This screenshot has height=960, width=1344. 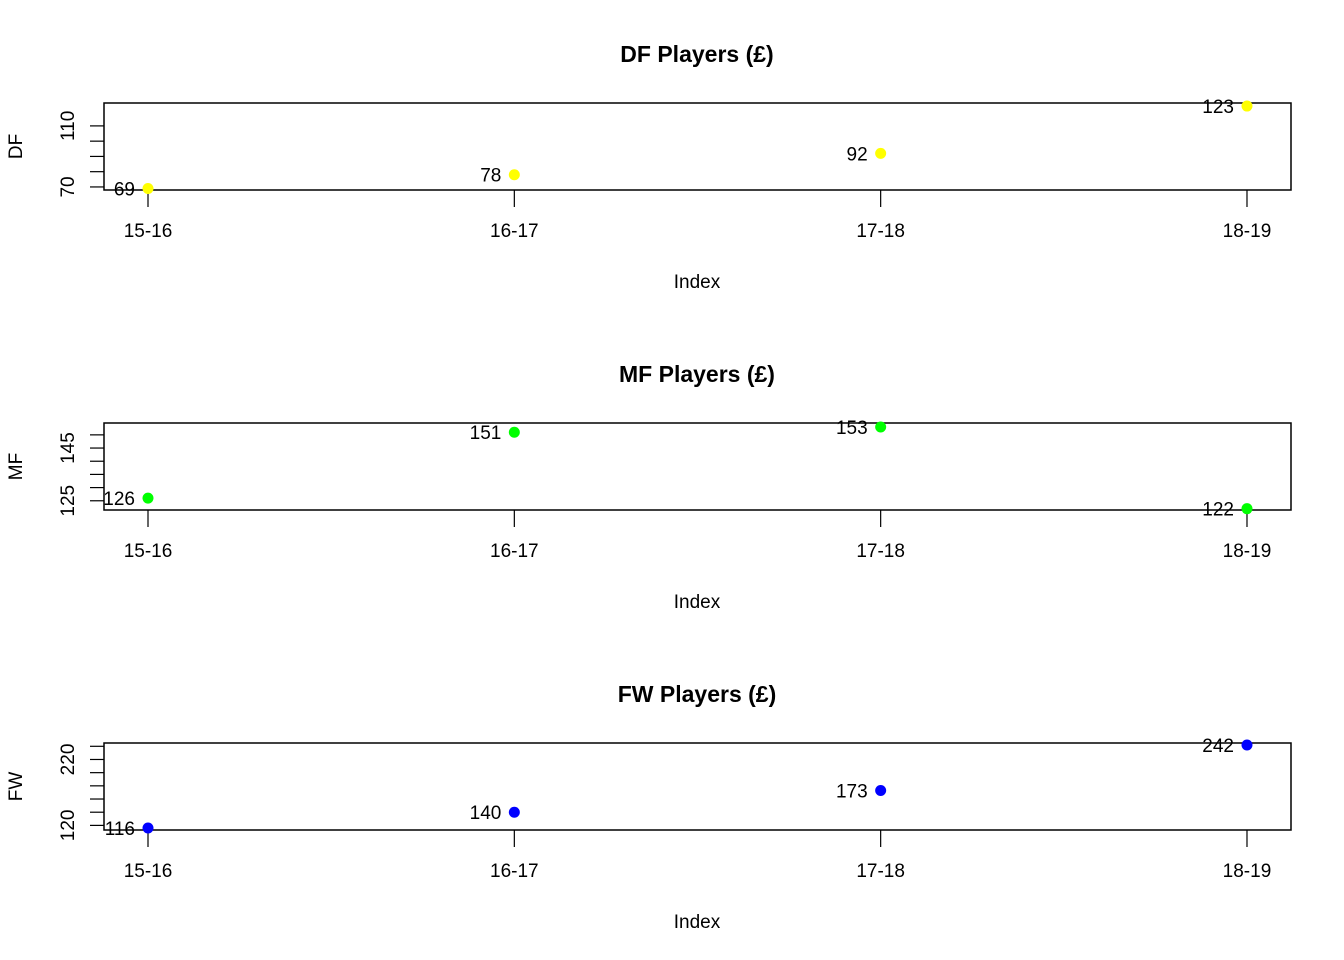 I want to click on data-label: 116, so click(x=120, y=829).